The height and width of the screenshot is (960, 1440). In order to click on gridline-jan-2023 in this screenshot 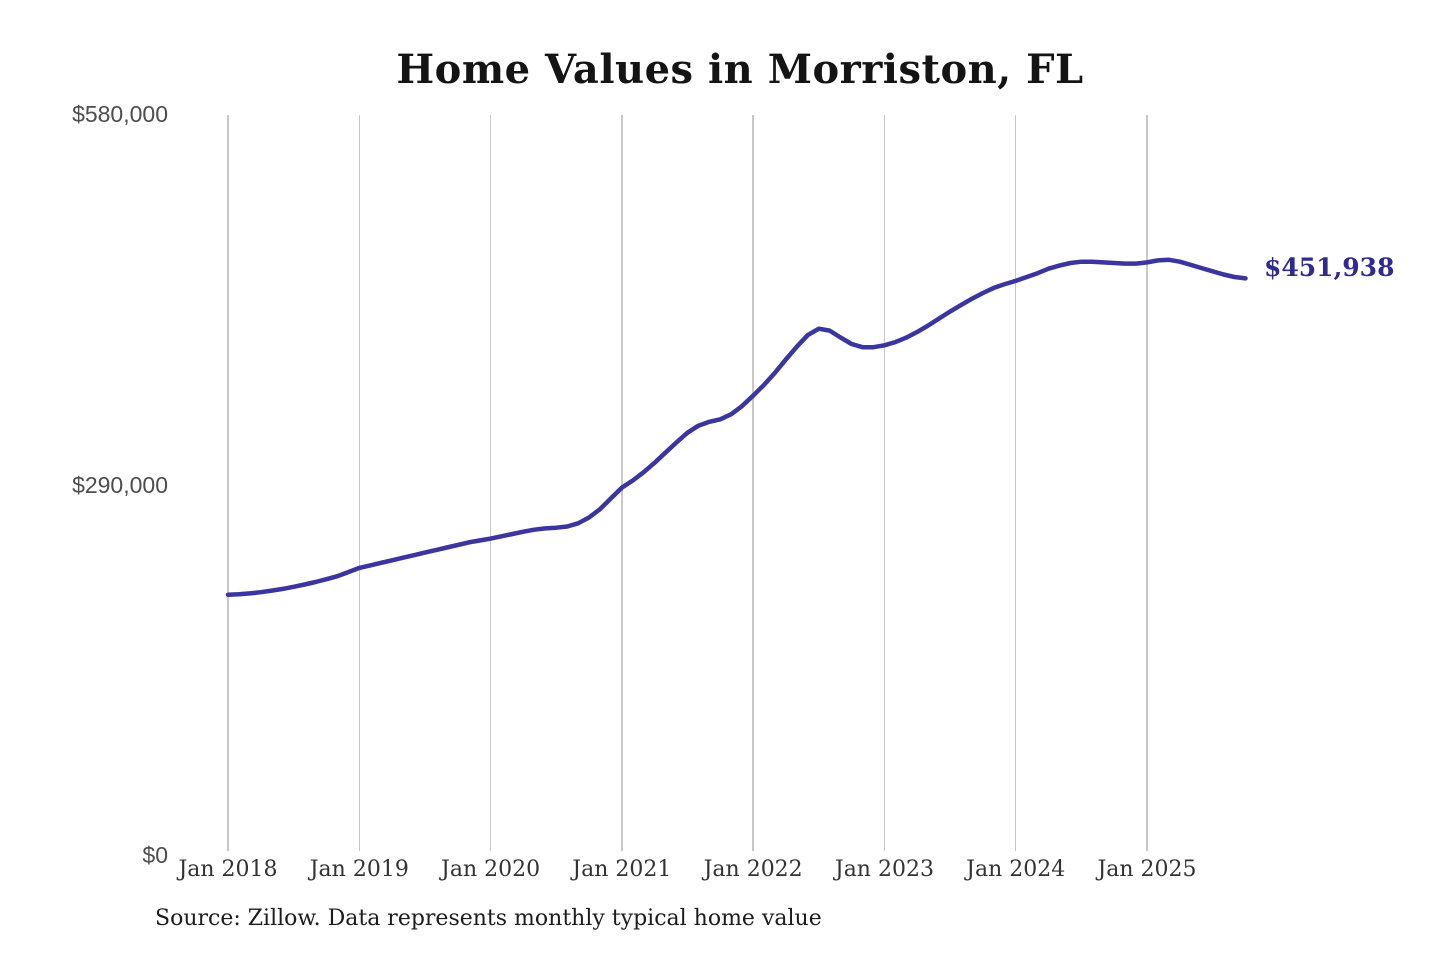, I will do `click(884, 483)`.